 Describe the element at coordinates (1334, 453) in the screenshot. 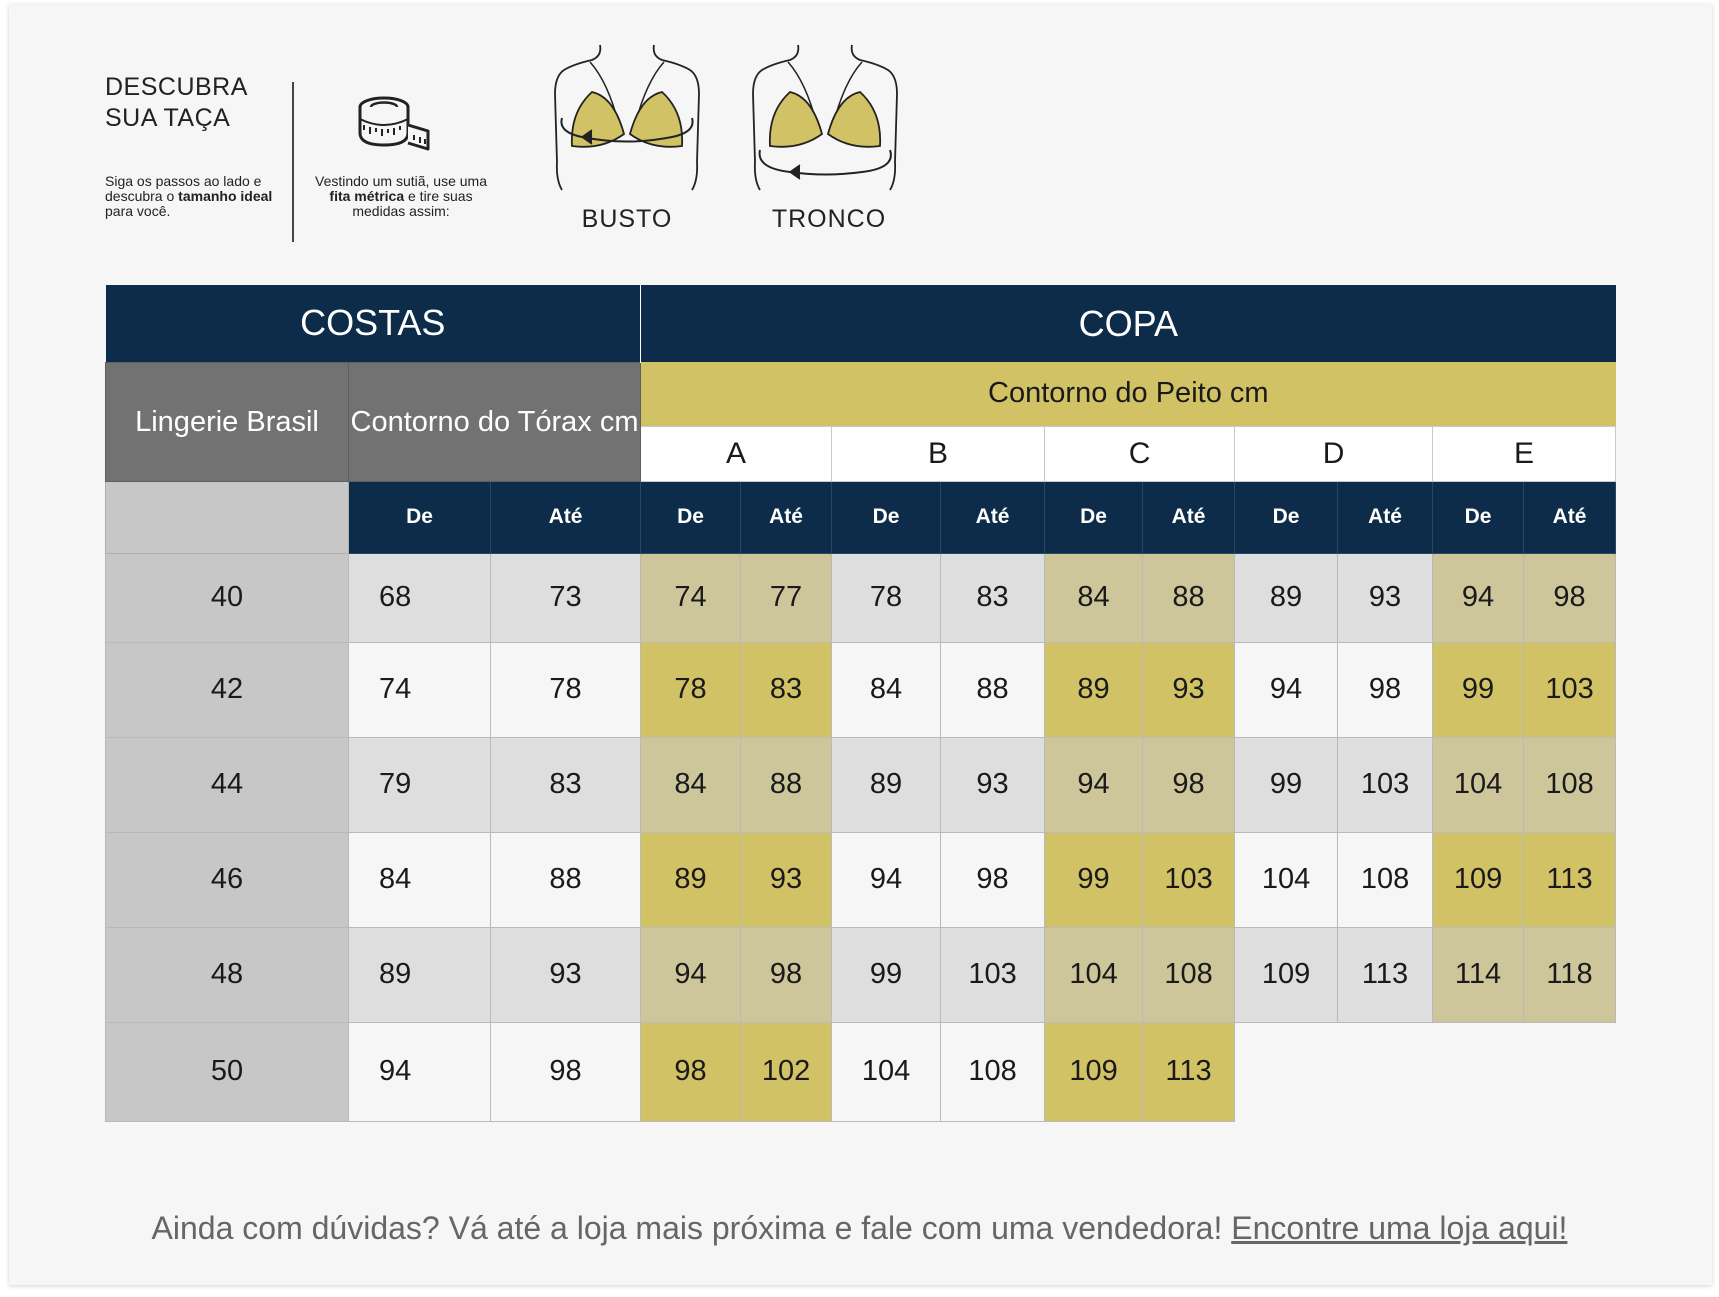

I see `cup-header-d: D` at that location.